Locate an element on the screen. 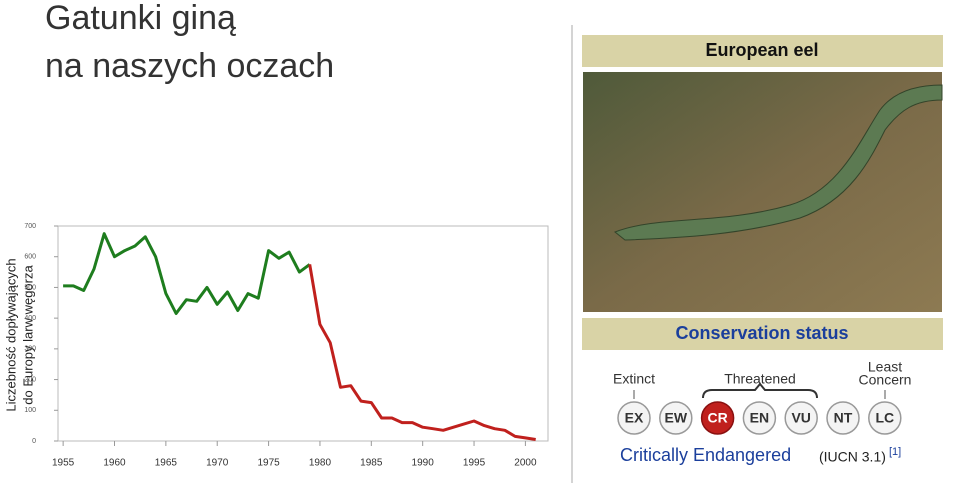 The width and height of the screenshot is (959, 483). eel-shape is located at coordinates (778, 162).